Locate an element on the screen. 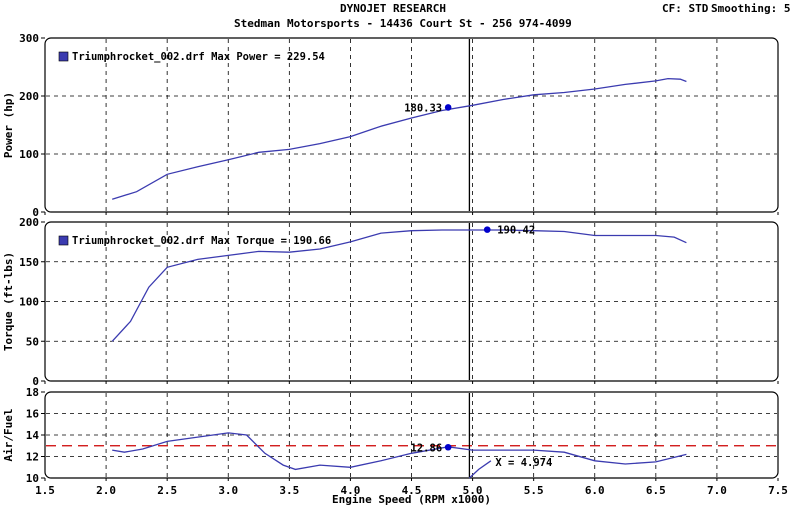 This screenshot has width=800, height=507. power-ytick-label: 300 is located at coordinates (29, 38).